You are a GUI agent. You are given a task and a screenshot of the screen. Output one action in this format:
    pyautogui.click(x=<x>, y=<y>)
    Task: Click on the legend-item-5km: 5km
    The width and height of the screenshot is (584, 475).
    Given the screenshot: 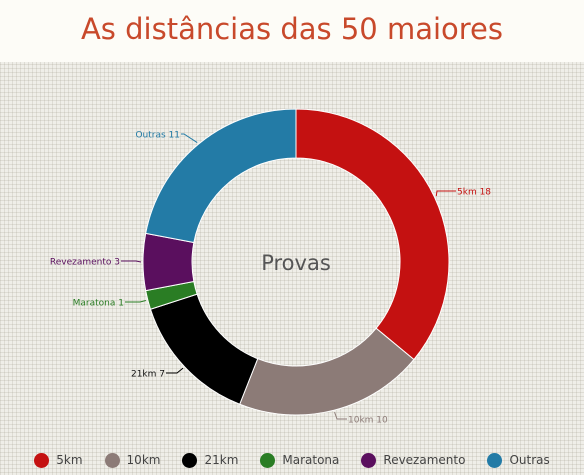 What is the action you would take?
    pyautogui.click(x=58, y=460)
    